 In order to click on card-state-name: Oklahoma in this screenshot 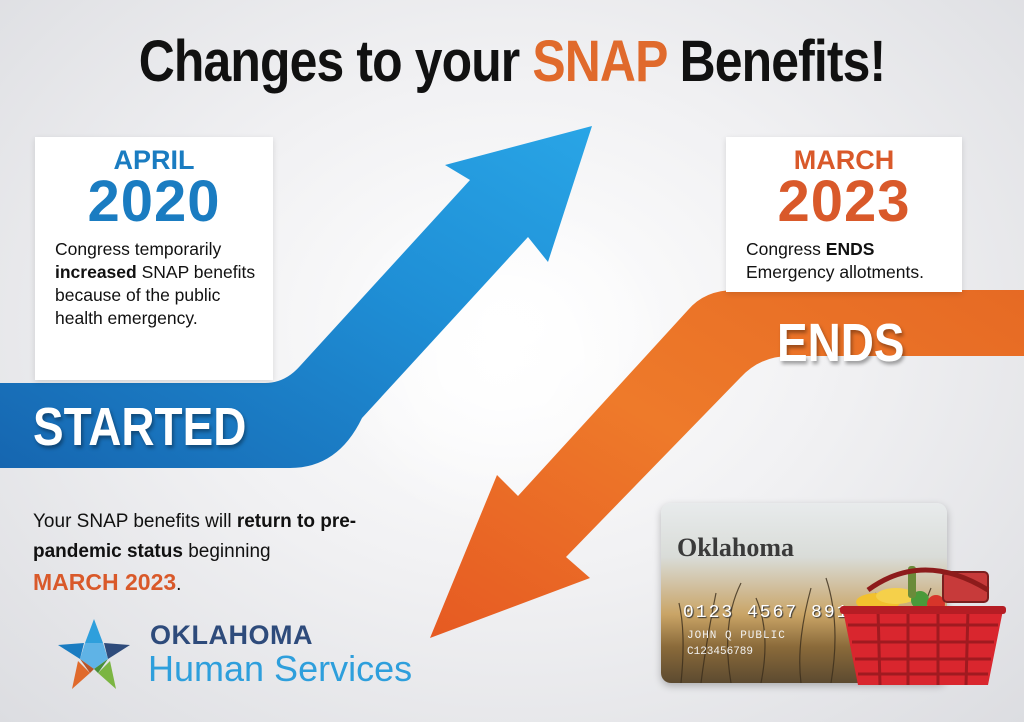, I will do `click(736, 547)`.